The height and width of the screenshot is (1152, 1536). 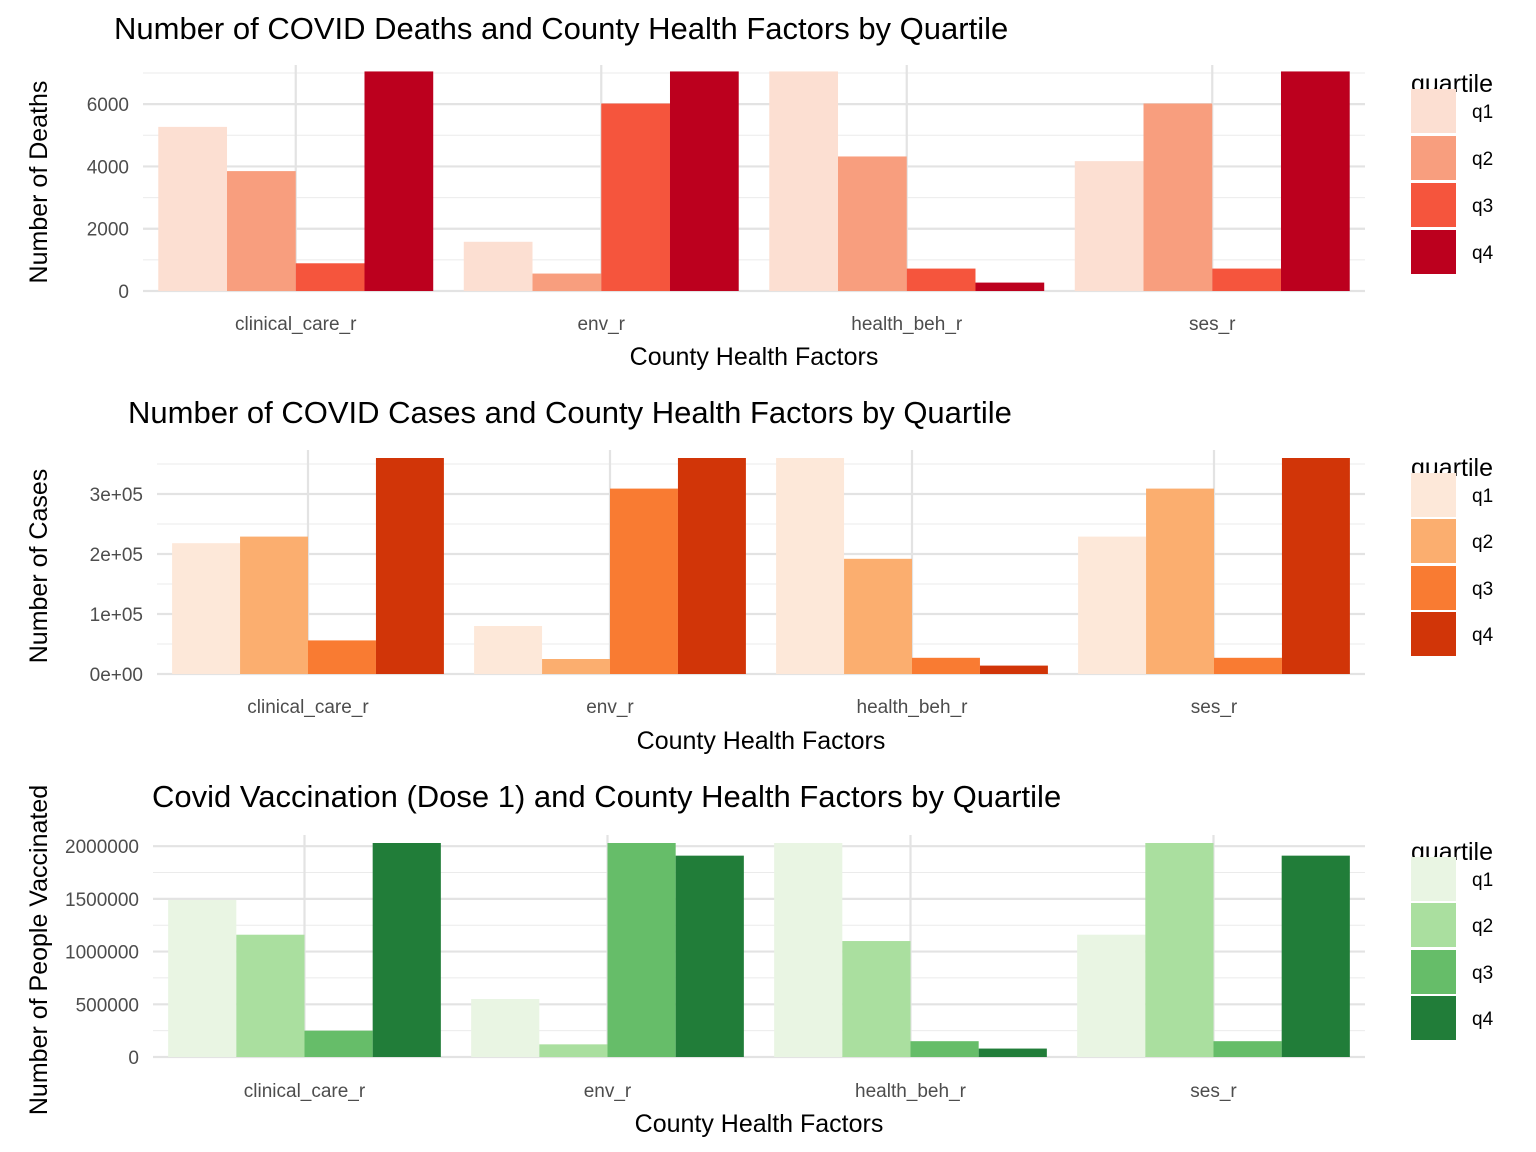 I want to click on y-tick-label: 1500000, so click(x=102, y=900).